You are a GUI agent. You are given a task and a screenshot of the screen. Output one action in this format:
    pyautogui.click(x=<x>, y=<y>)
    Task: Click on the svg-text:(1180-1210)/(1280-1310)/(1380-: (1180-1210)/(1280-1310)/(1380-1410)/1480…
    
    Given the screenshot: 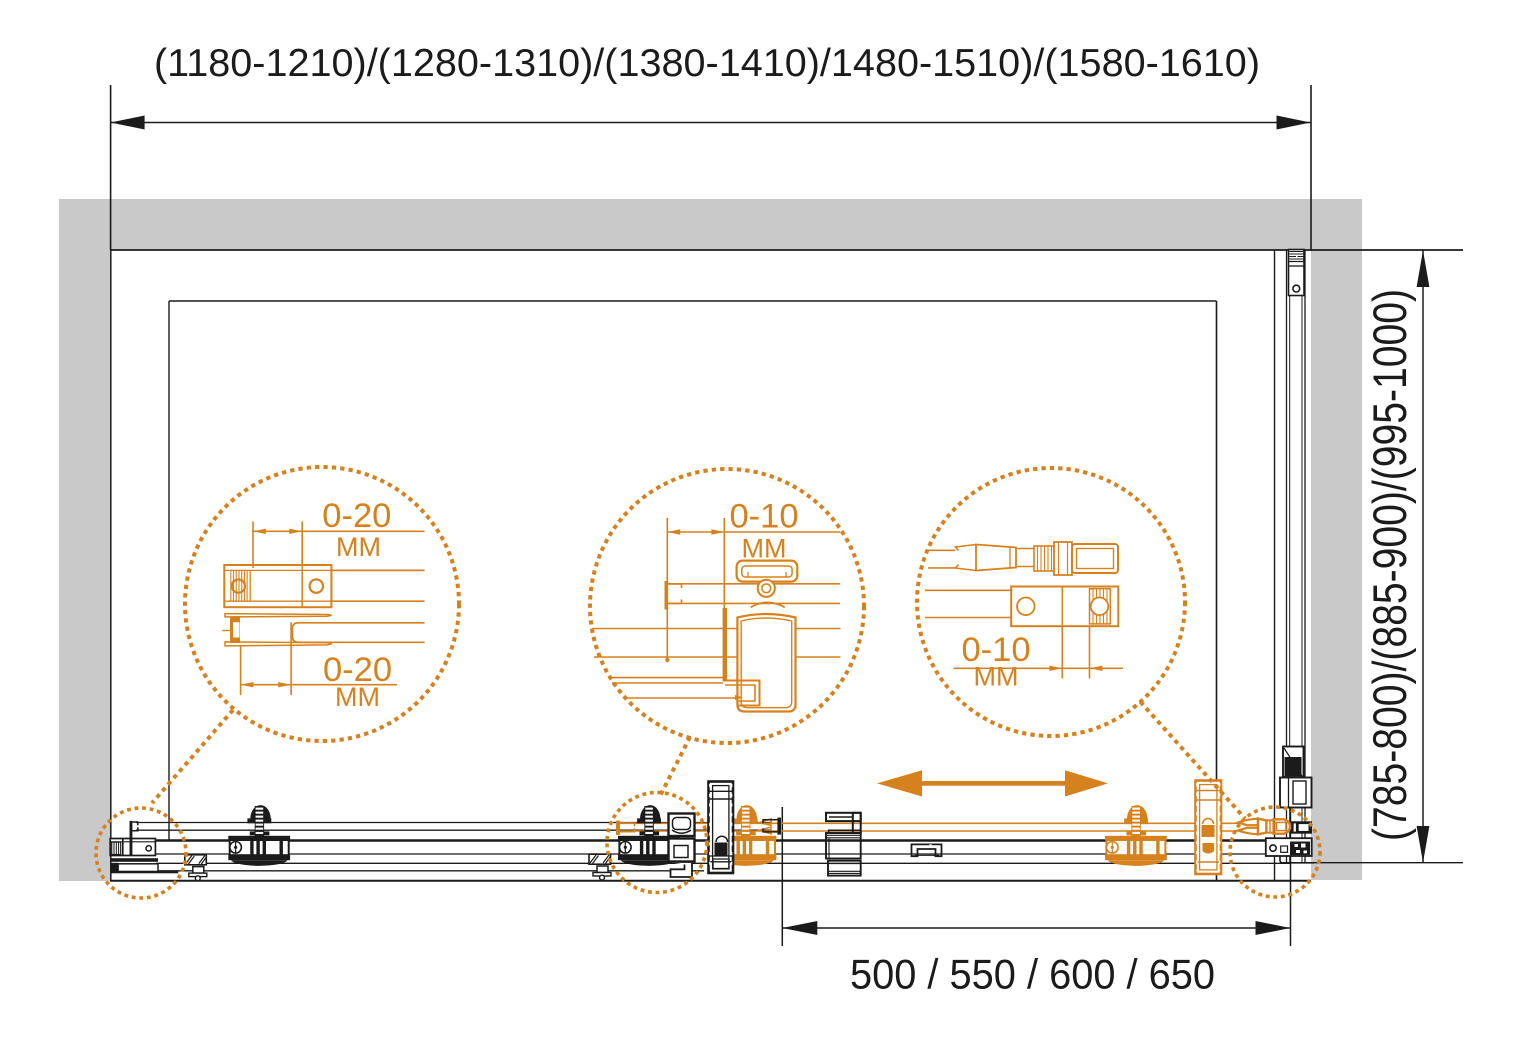 What is the action you would take?
    pyautogui.click(x=707, y=63)
    